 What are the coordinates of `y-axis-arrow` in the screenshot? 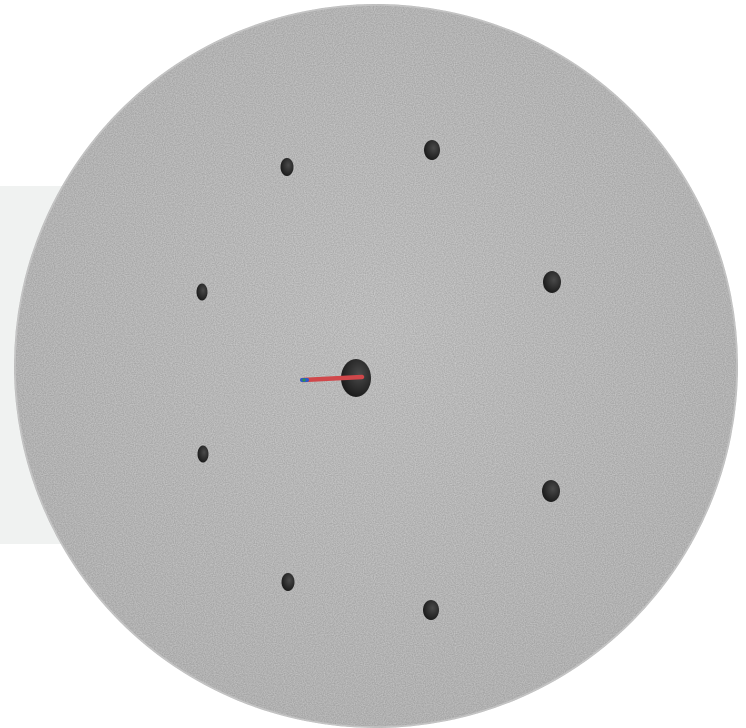 It's located at (304, 380).